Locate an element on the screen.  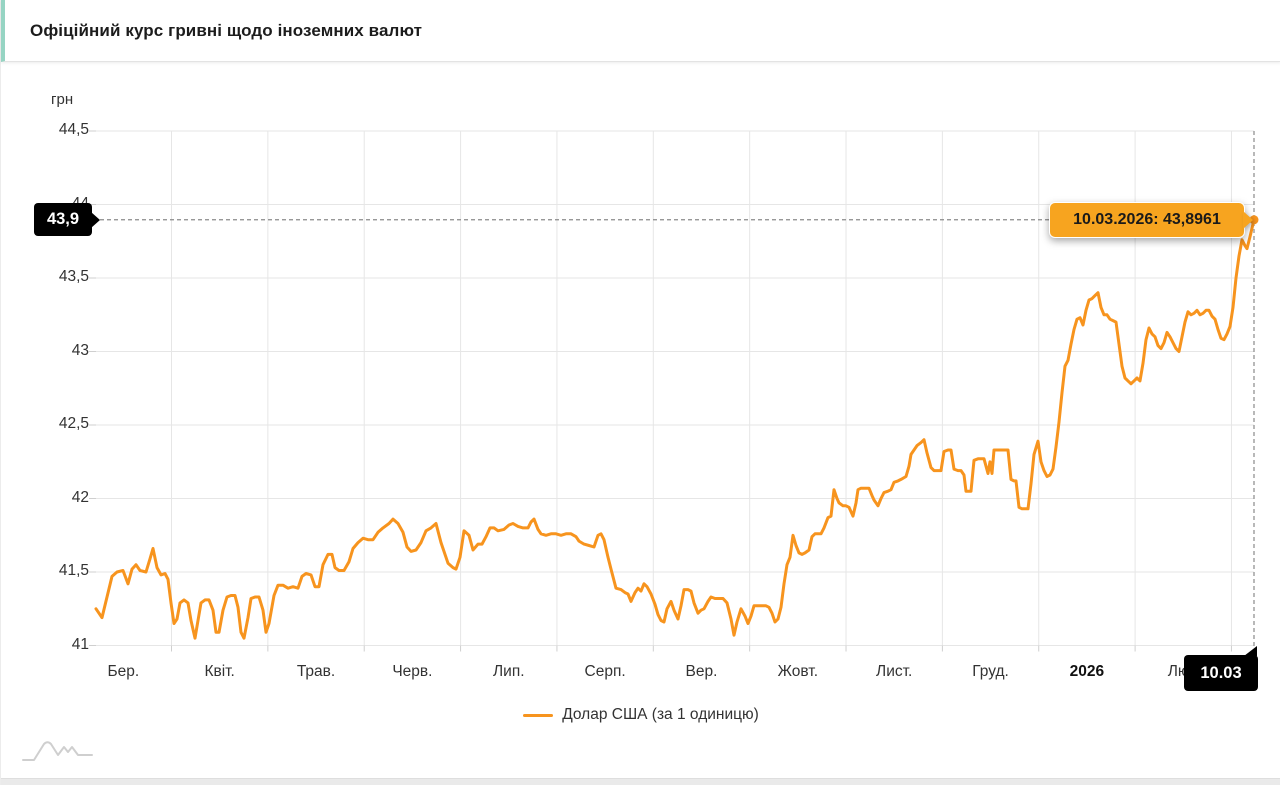
chart-legend: Долар США (за 1 одиницю) is located at coordinates (640, 715).